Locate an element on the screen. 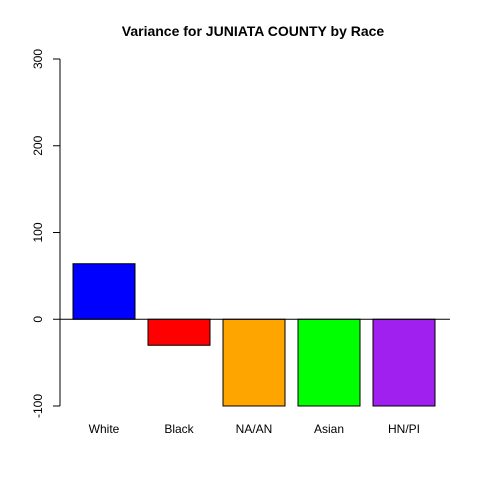 Image resolution: width=480 pixels, height=480 pixels. bar-hn-pi is located at coordinates (404, 362).